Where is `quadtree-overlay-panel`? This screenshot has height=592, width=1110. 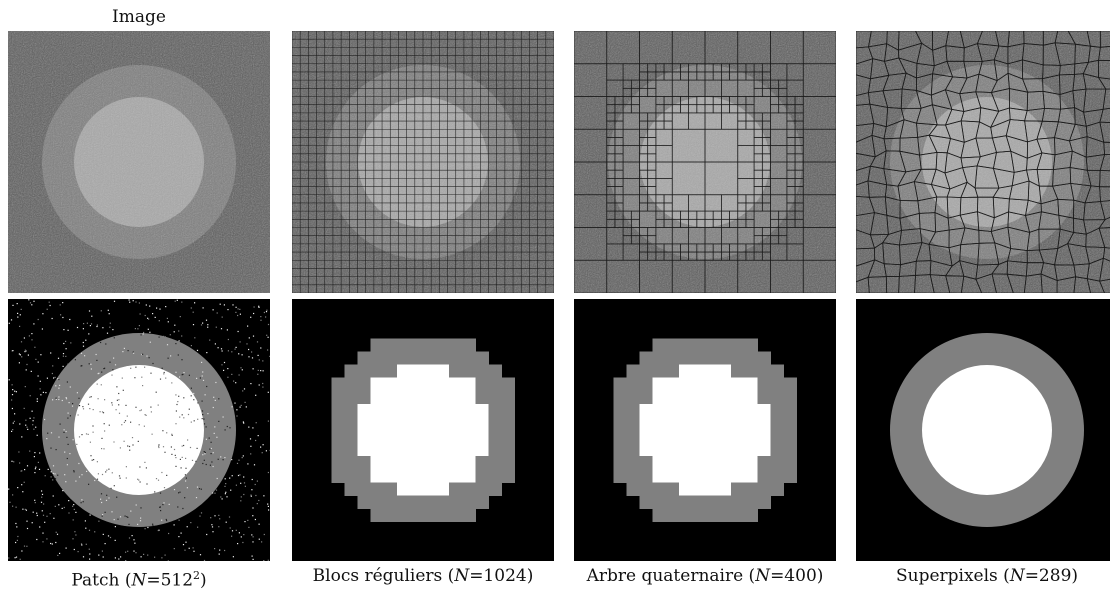 quadtree-overlay-panel is located at coordinates (705, 162).